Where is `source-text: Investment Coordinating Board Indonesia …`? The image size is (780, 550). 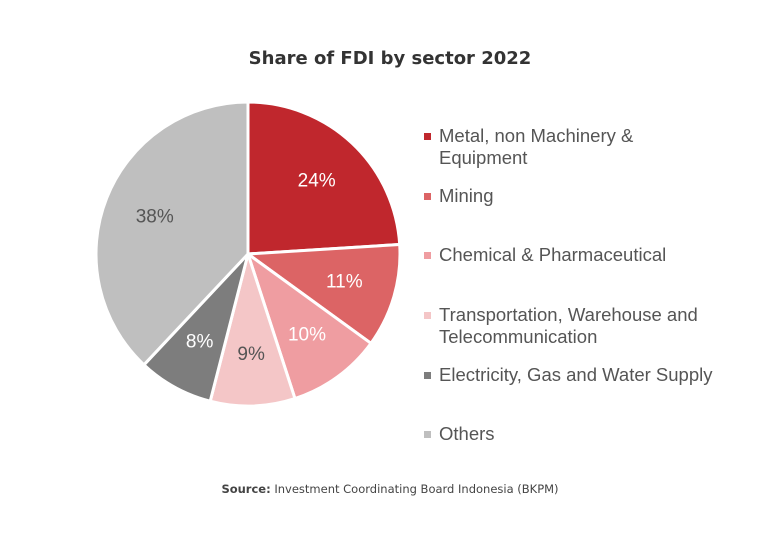
source-text: Investment Coordinating Board Indonesia … is located at coordinates (416, 489).